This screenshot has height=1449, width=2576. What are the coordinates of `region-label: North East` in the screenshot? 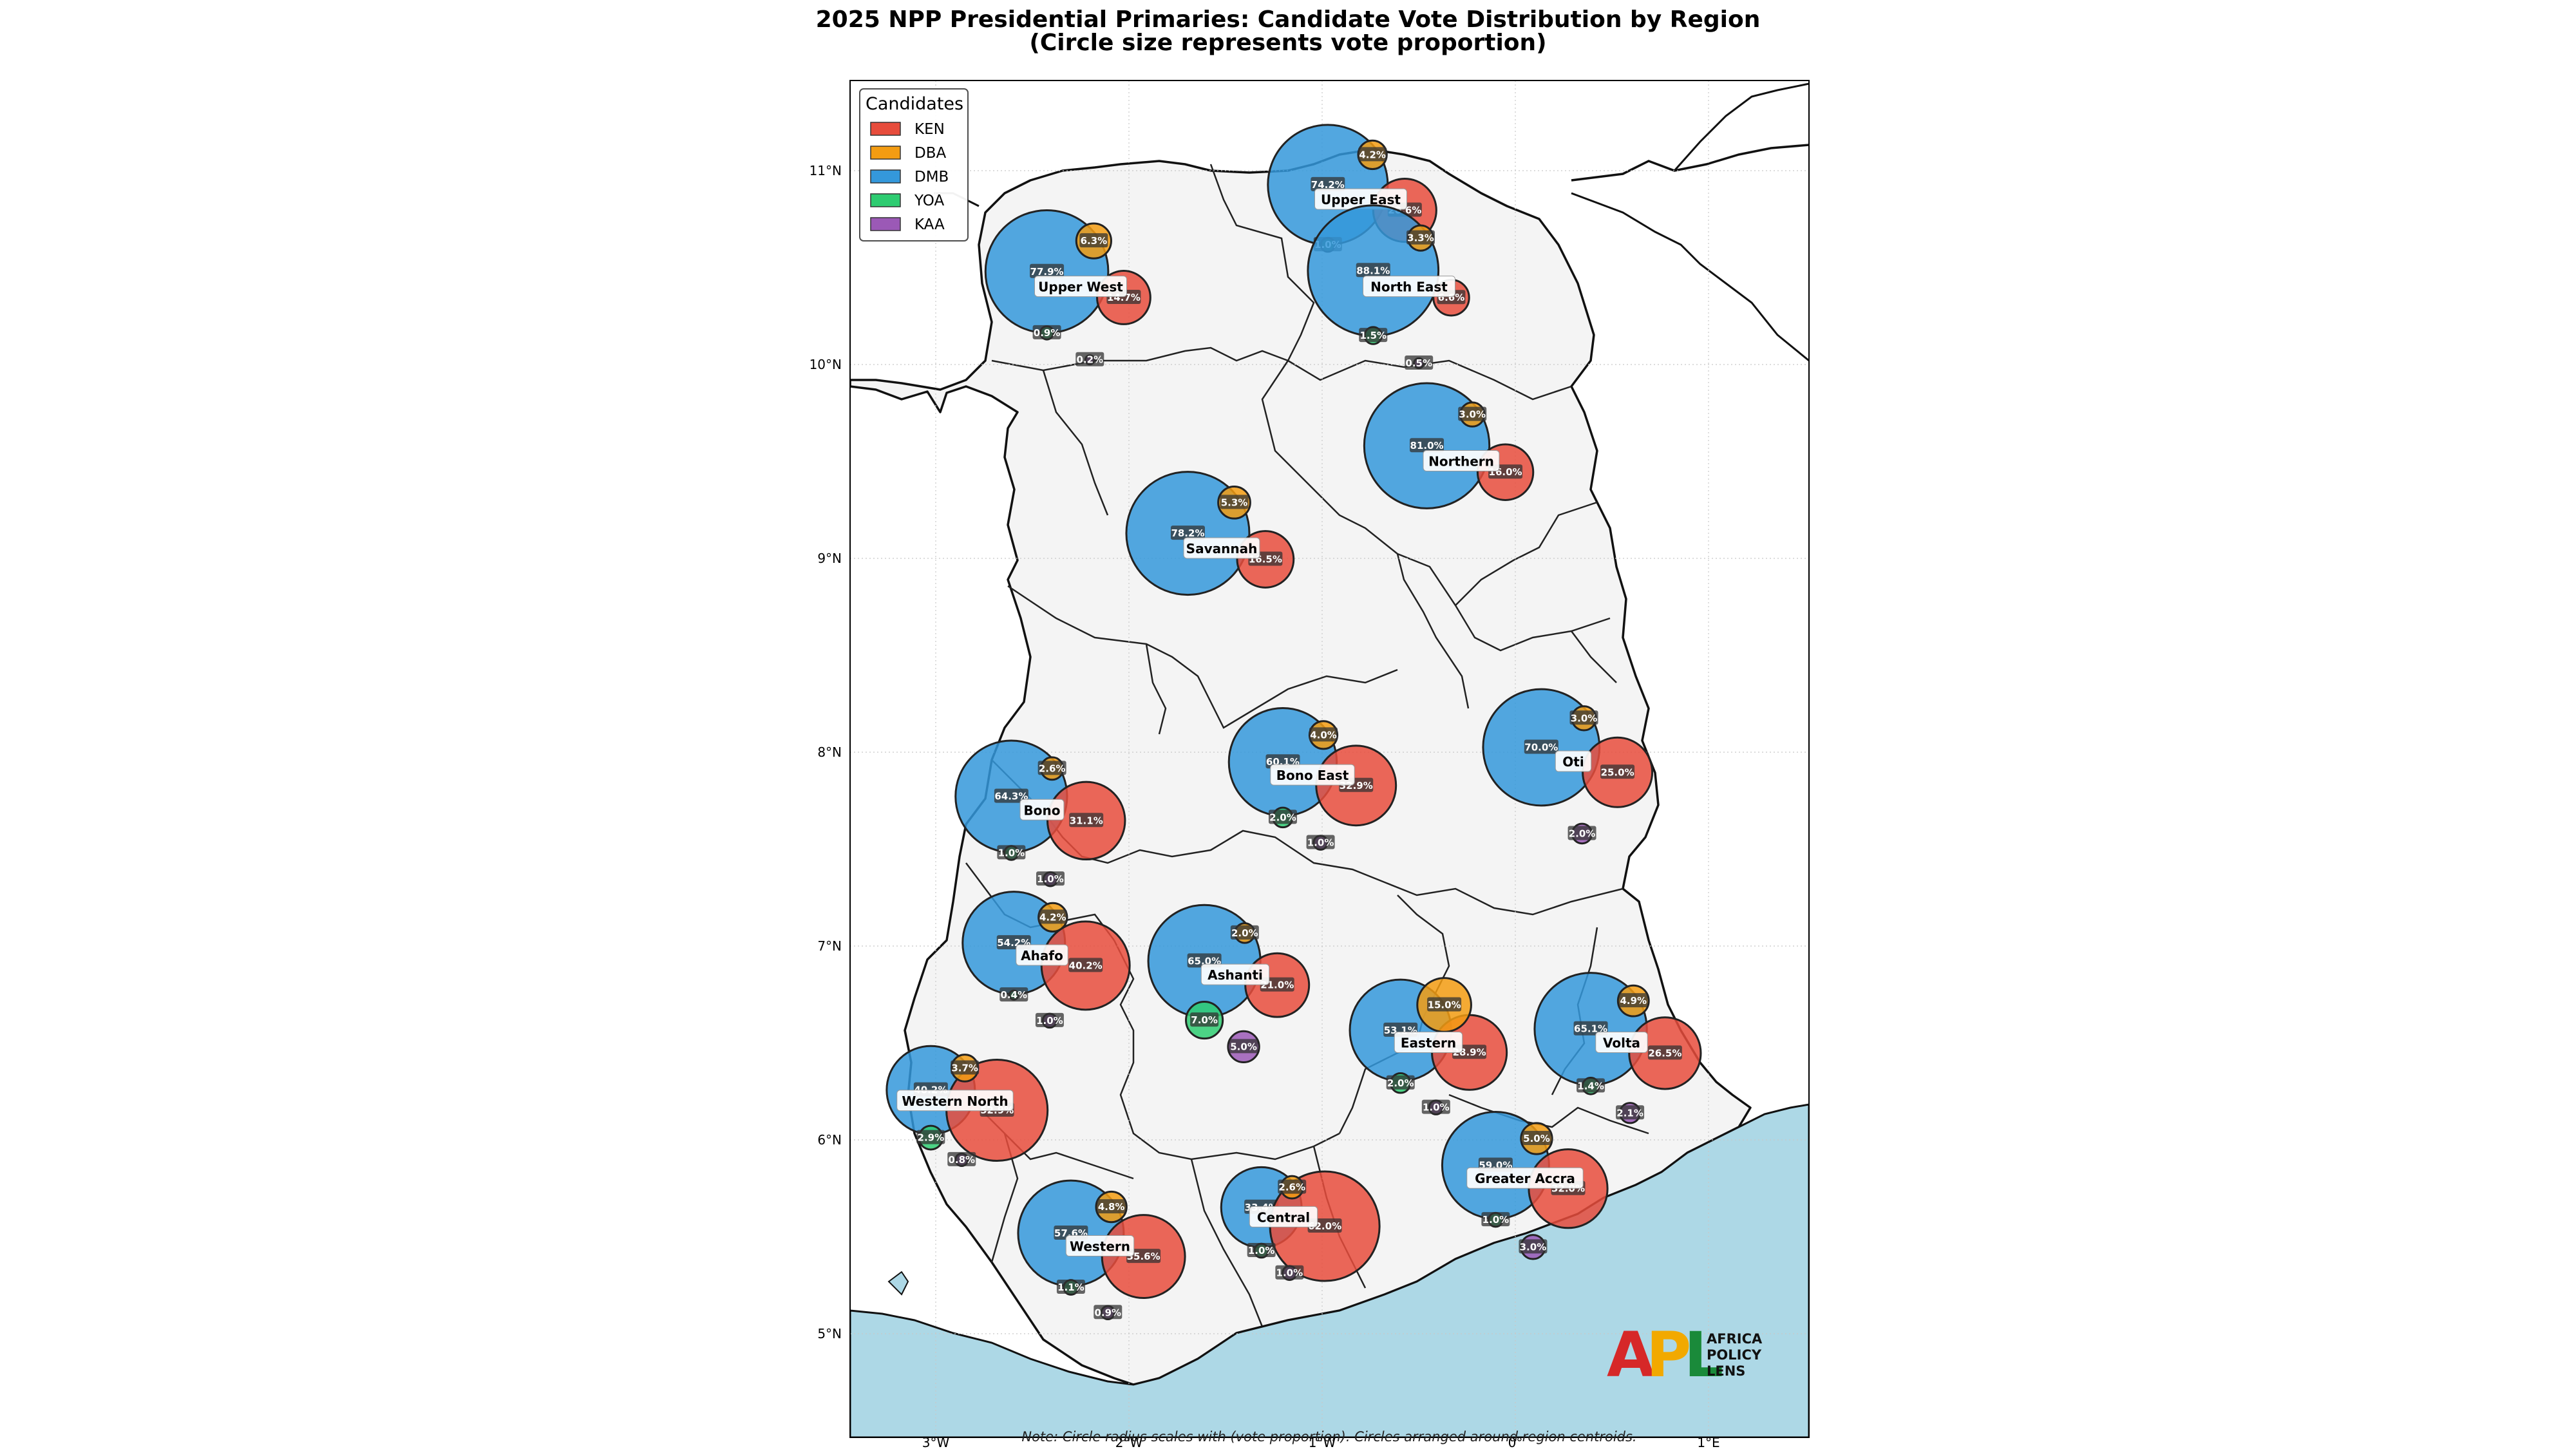 It's located at (1409, 287).